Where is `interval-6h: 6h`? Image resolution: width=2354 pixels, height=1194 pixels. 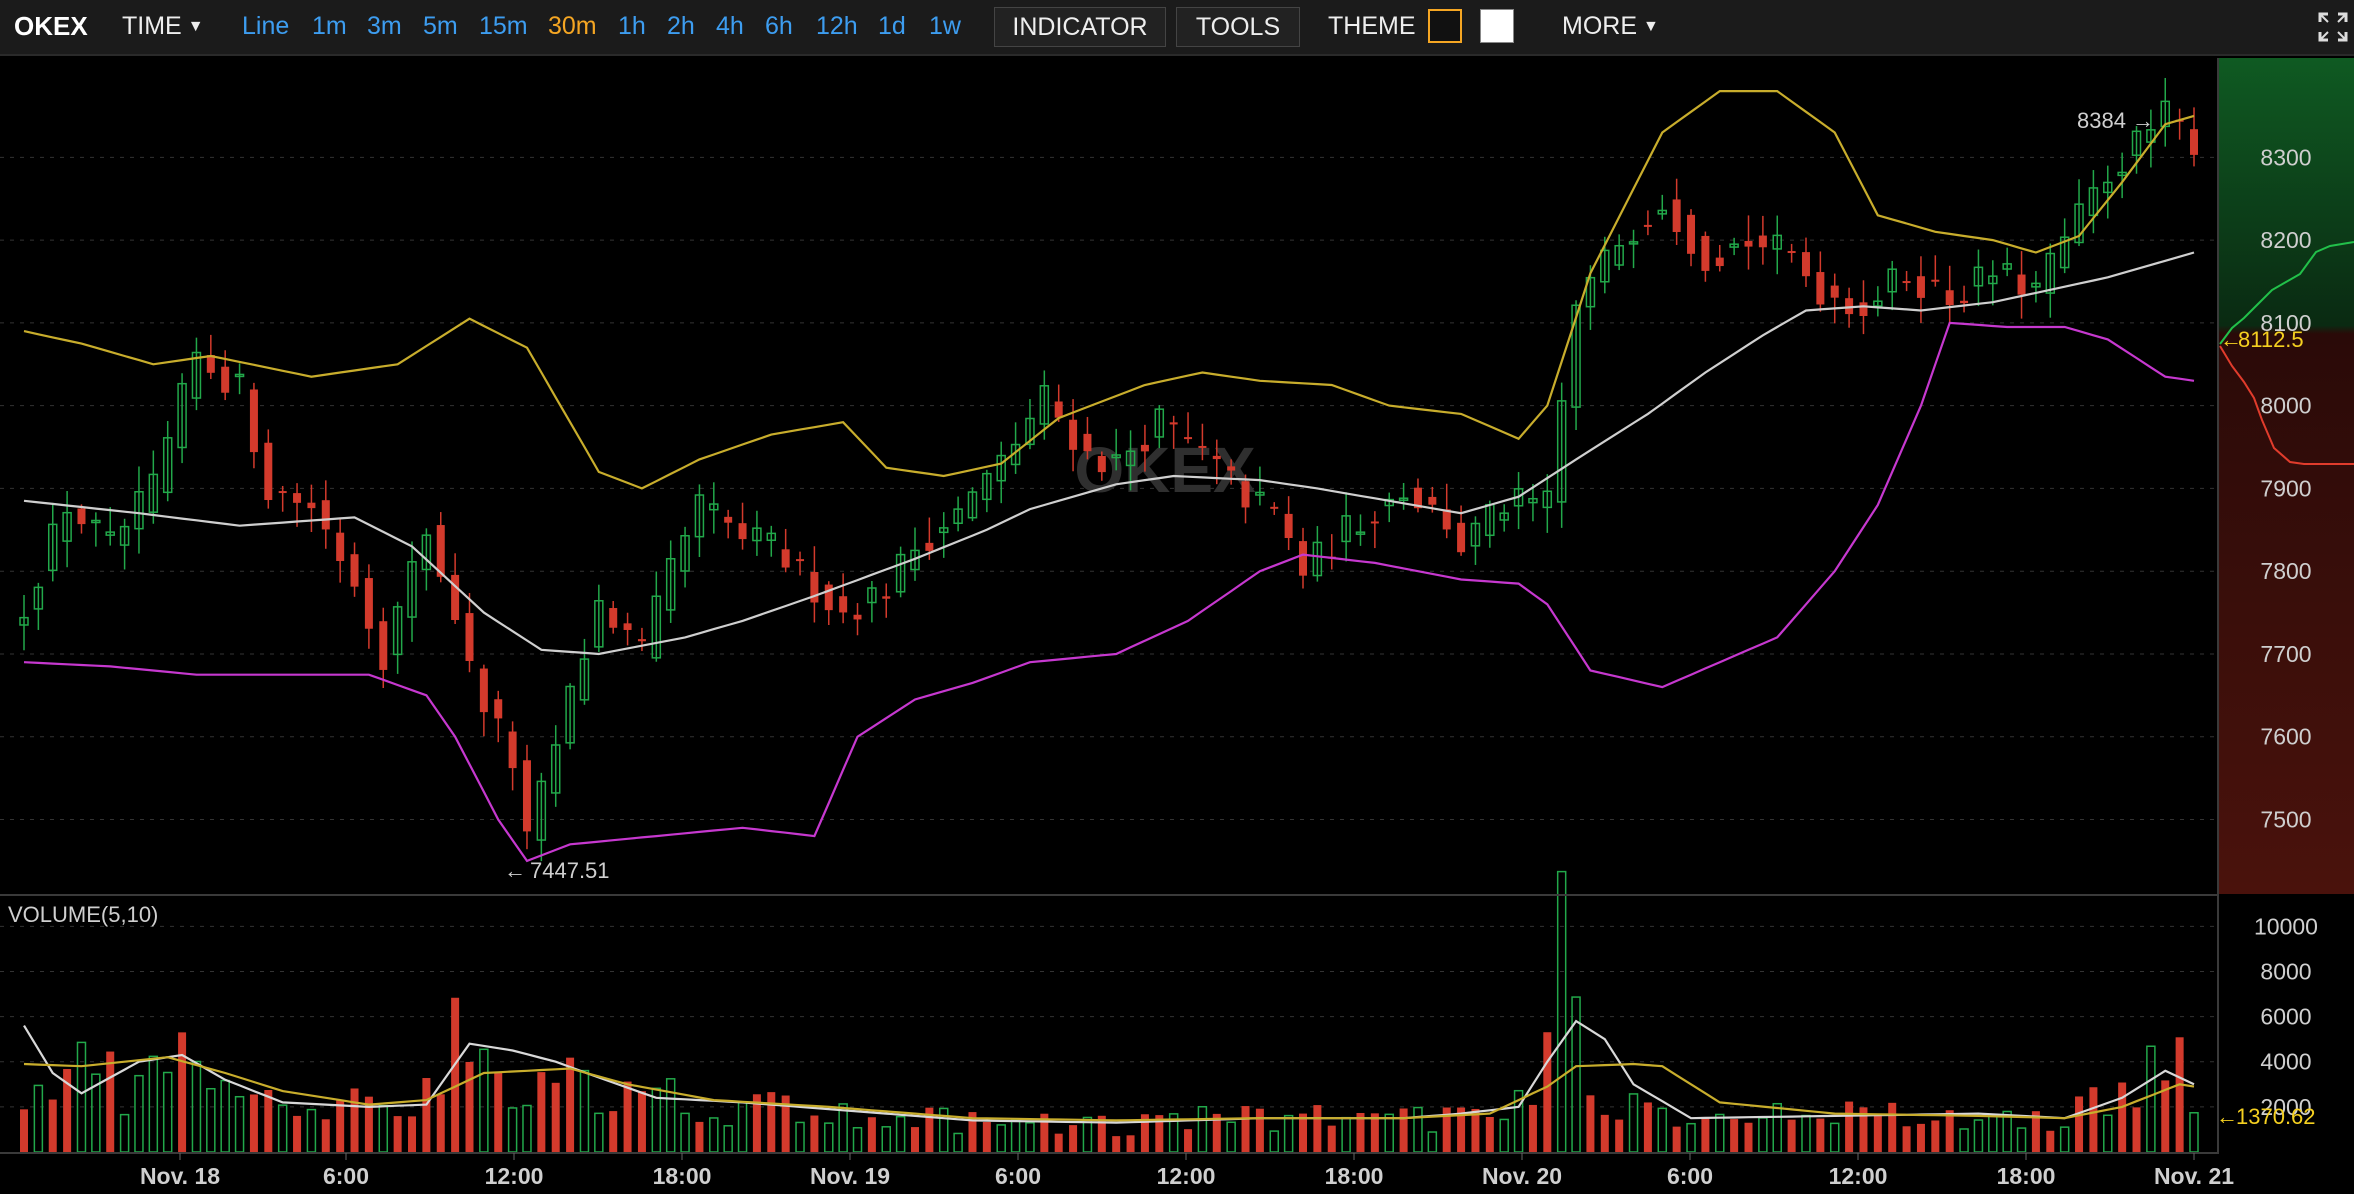 interval-6h: 6h is located at coordinates (779, 26).